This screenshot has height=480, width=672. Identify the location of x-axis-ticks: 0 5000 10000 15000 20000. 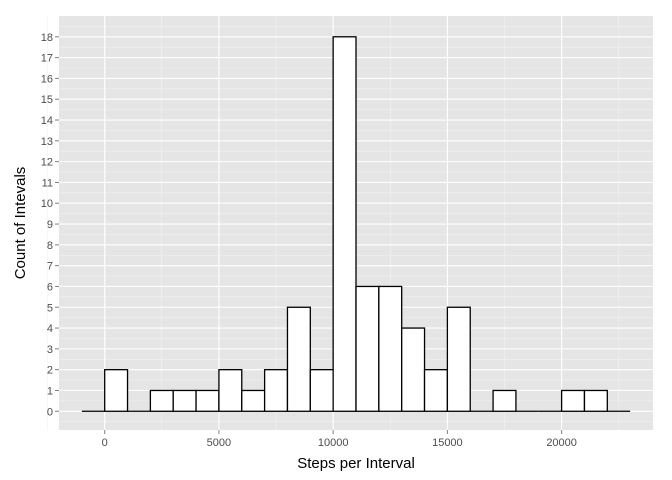
(339, 439).